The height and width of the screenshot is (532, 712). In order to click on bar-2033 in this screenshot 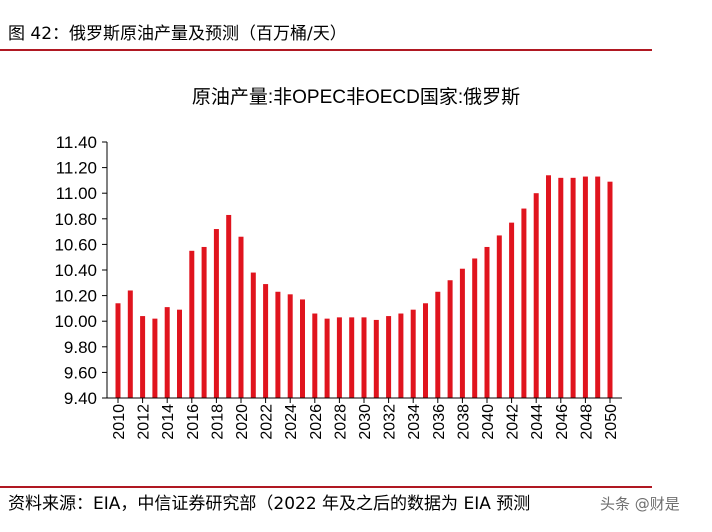, I will do `click(401, 355)`.